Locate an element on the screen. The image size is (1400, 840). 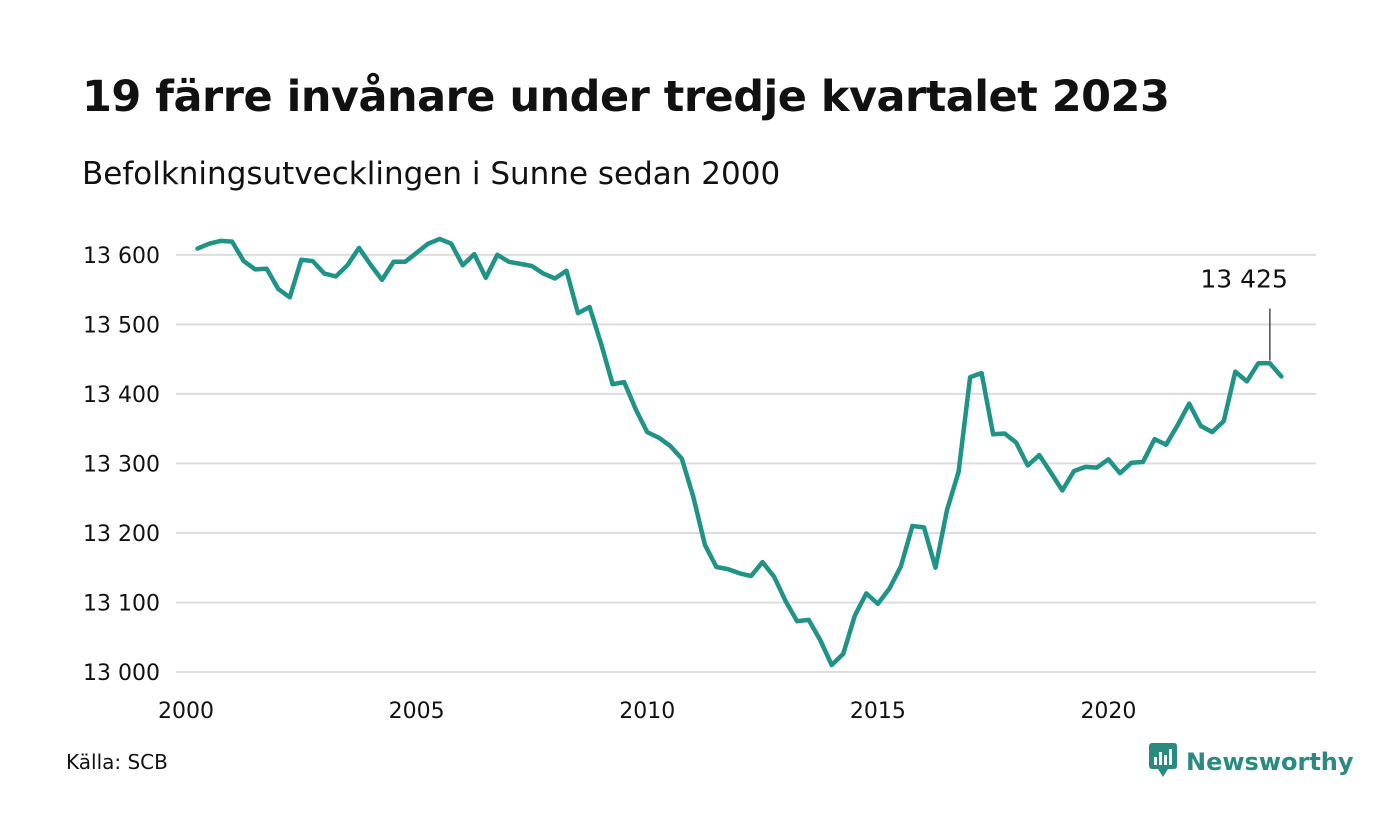
x-tick-label: 2015 is located at coordinates (878, 711).